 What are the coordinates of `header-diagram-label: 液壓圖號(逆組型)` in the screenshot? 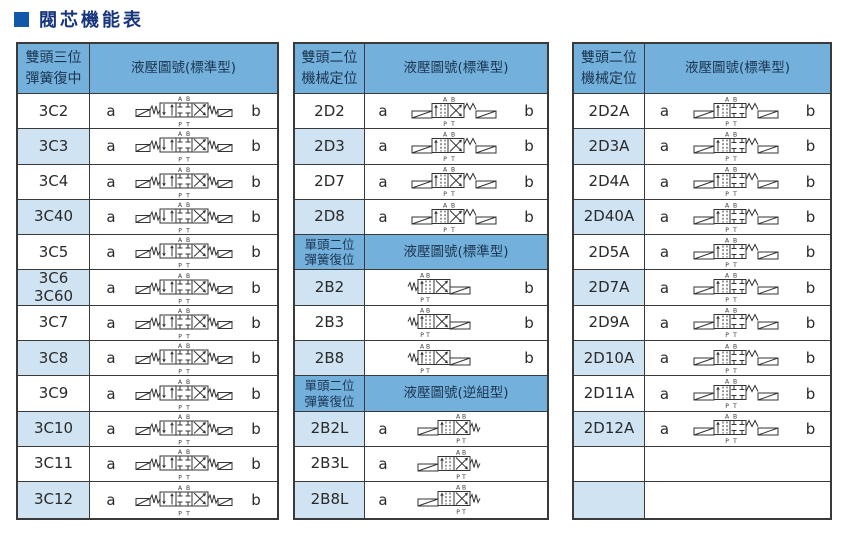 It's located at (456, 393).